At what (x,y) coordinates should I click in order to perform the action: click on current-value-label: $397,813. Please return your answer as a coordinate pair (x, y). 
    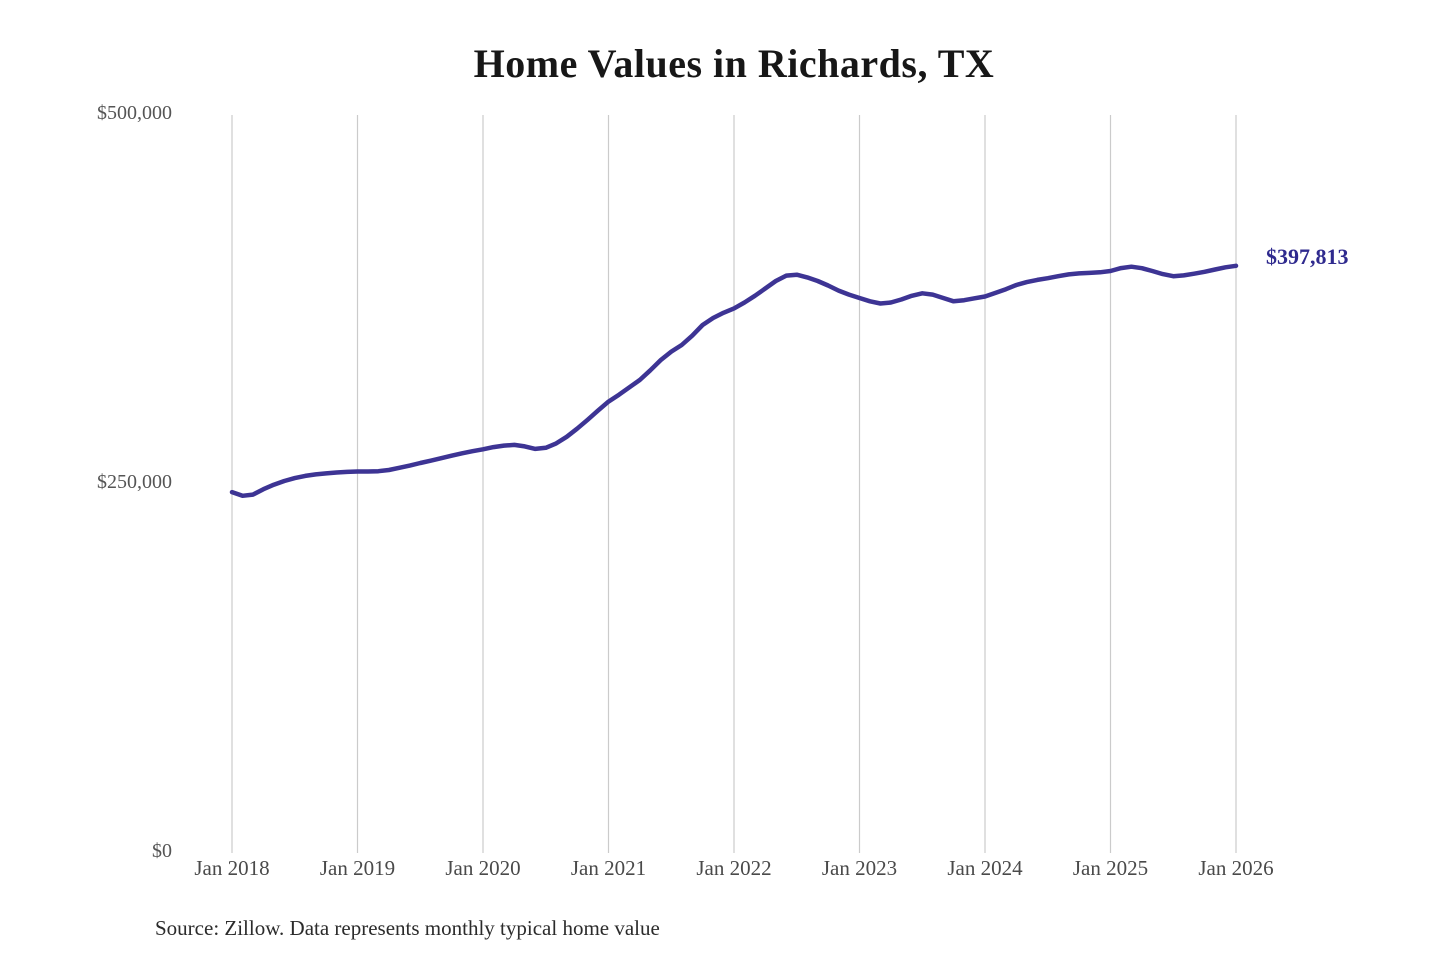
    Looking at the image, I should click on (1307, 256).